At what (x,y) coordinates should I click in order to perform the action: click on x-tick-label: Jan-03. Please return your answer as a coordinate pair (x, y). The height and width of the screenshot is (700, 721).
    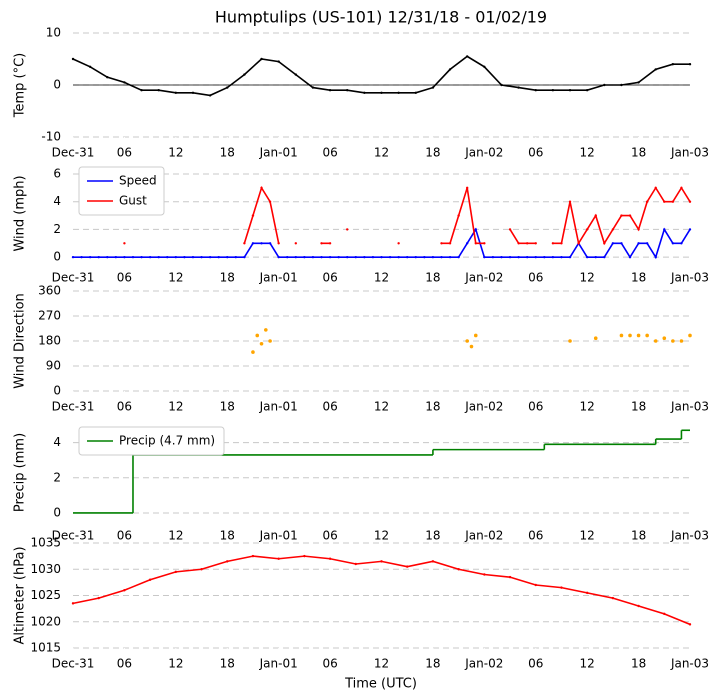
    Looking at the image, I should click on (689, 664).